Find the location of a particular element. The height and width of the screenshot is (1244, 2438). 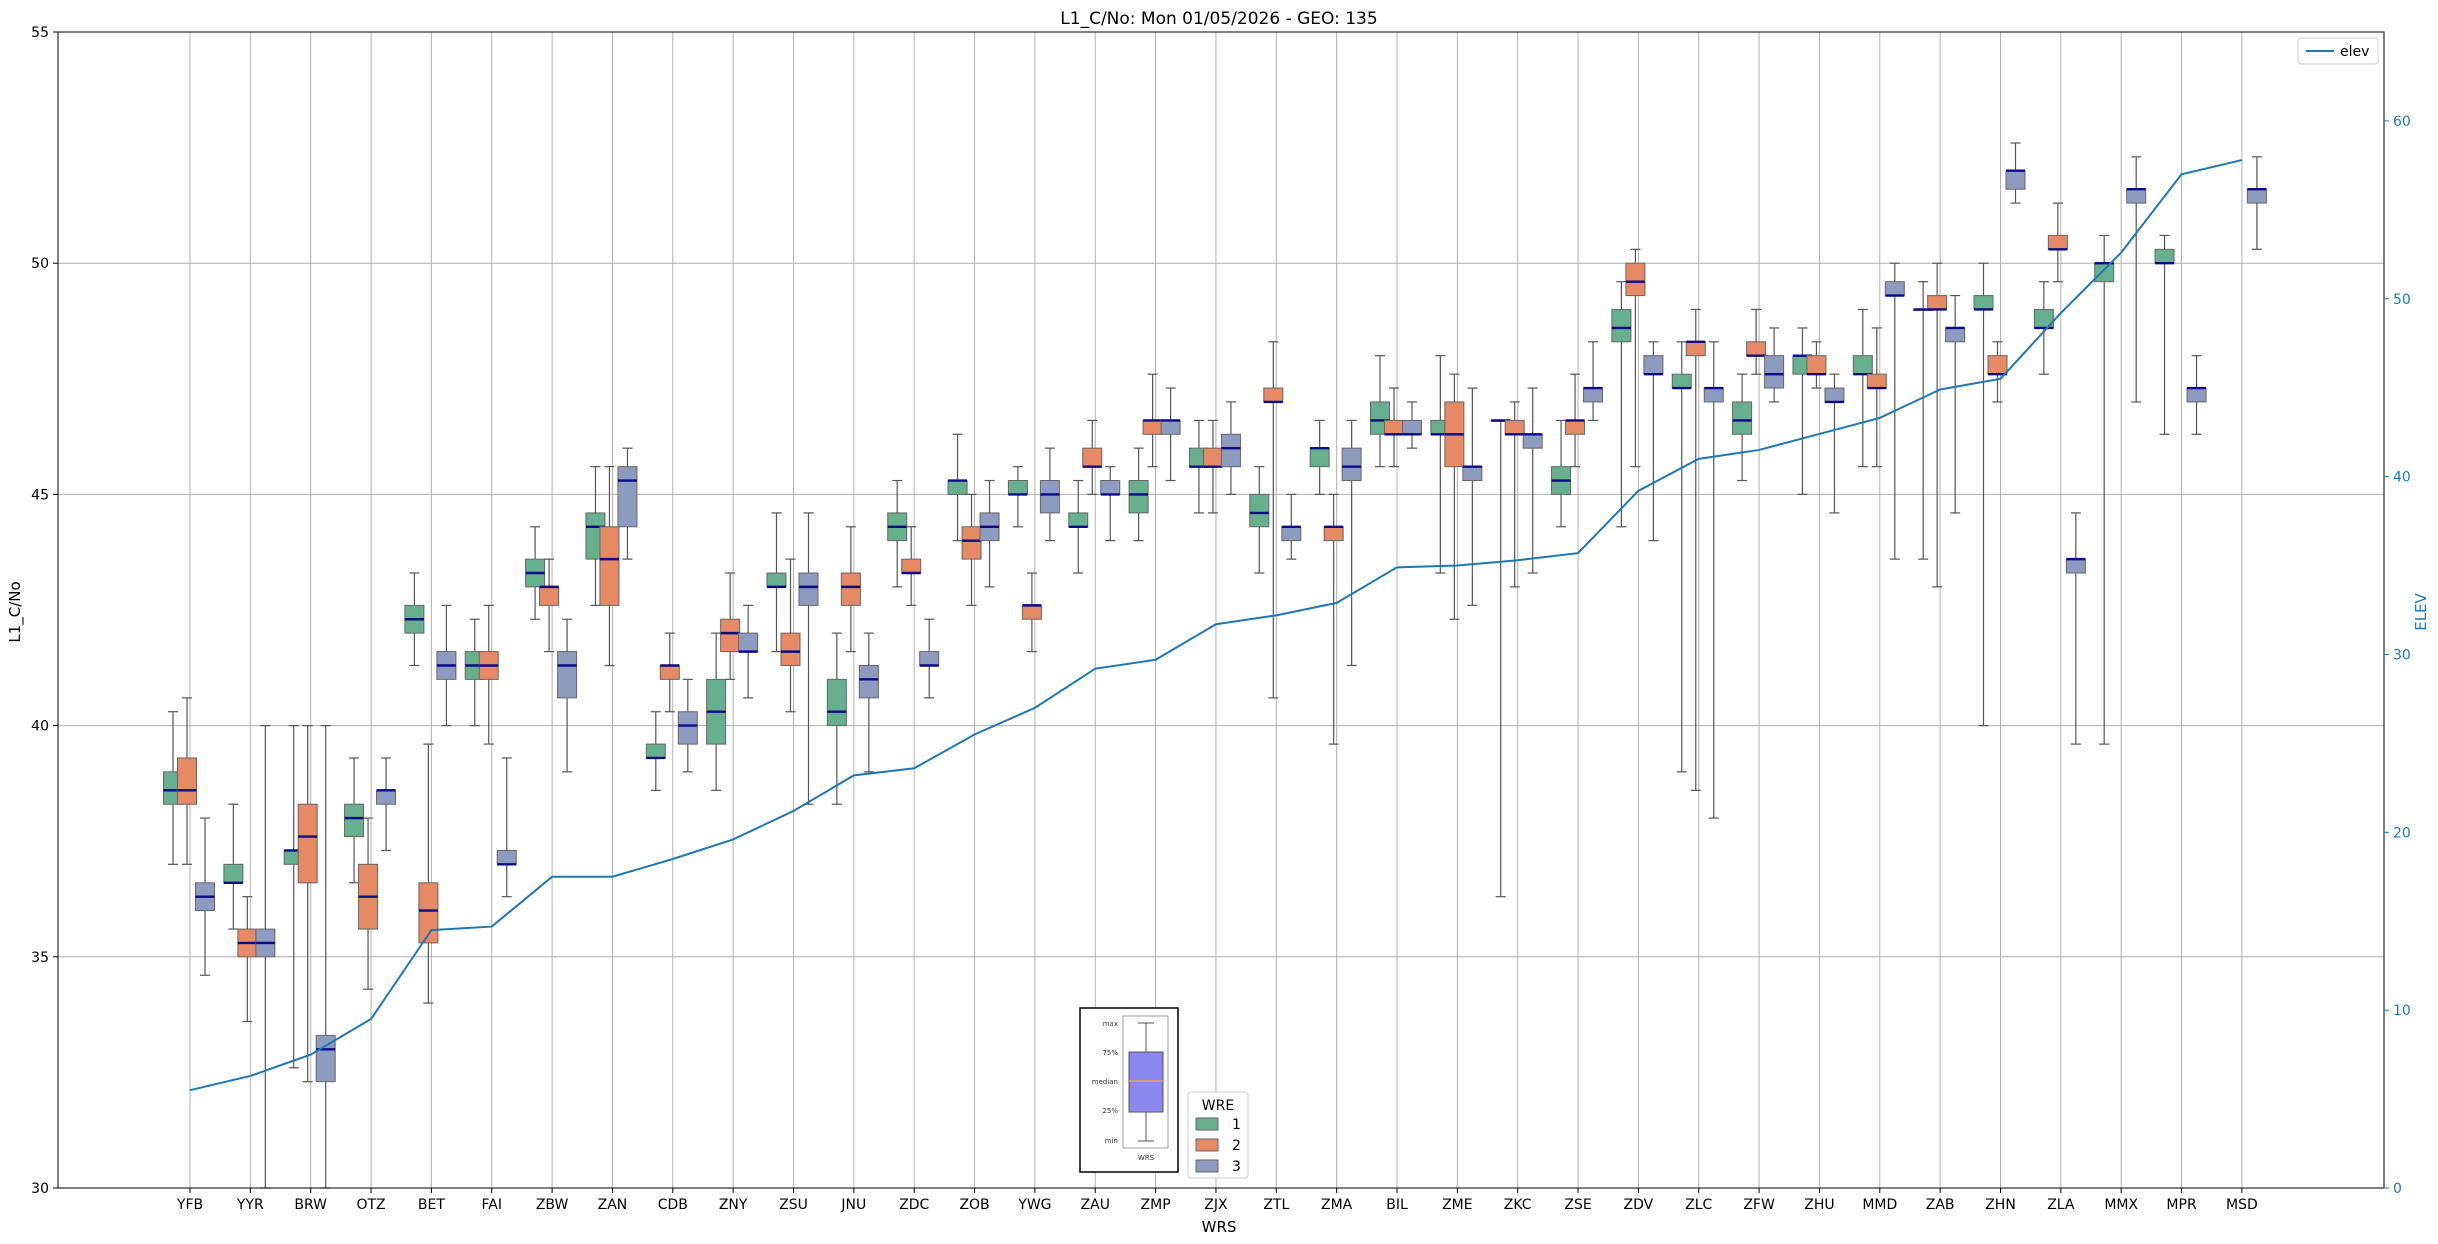

legend-title: WRE is located at coordinates (1218, 1106).